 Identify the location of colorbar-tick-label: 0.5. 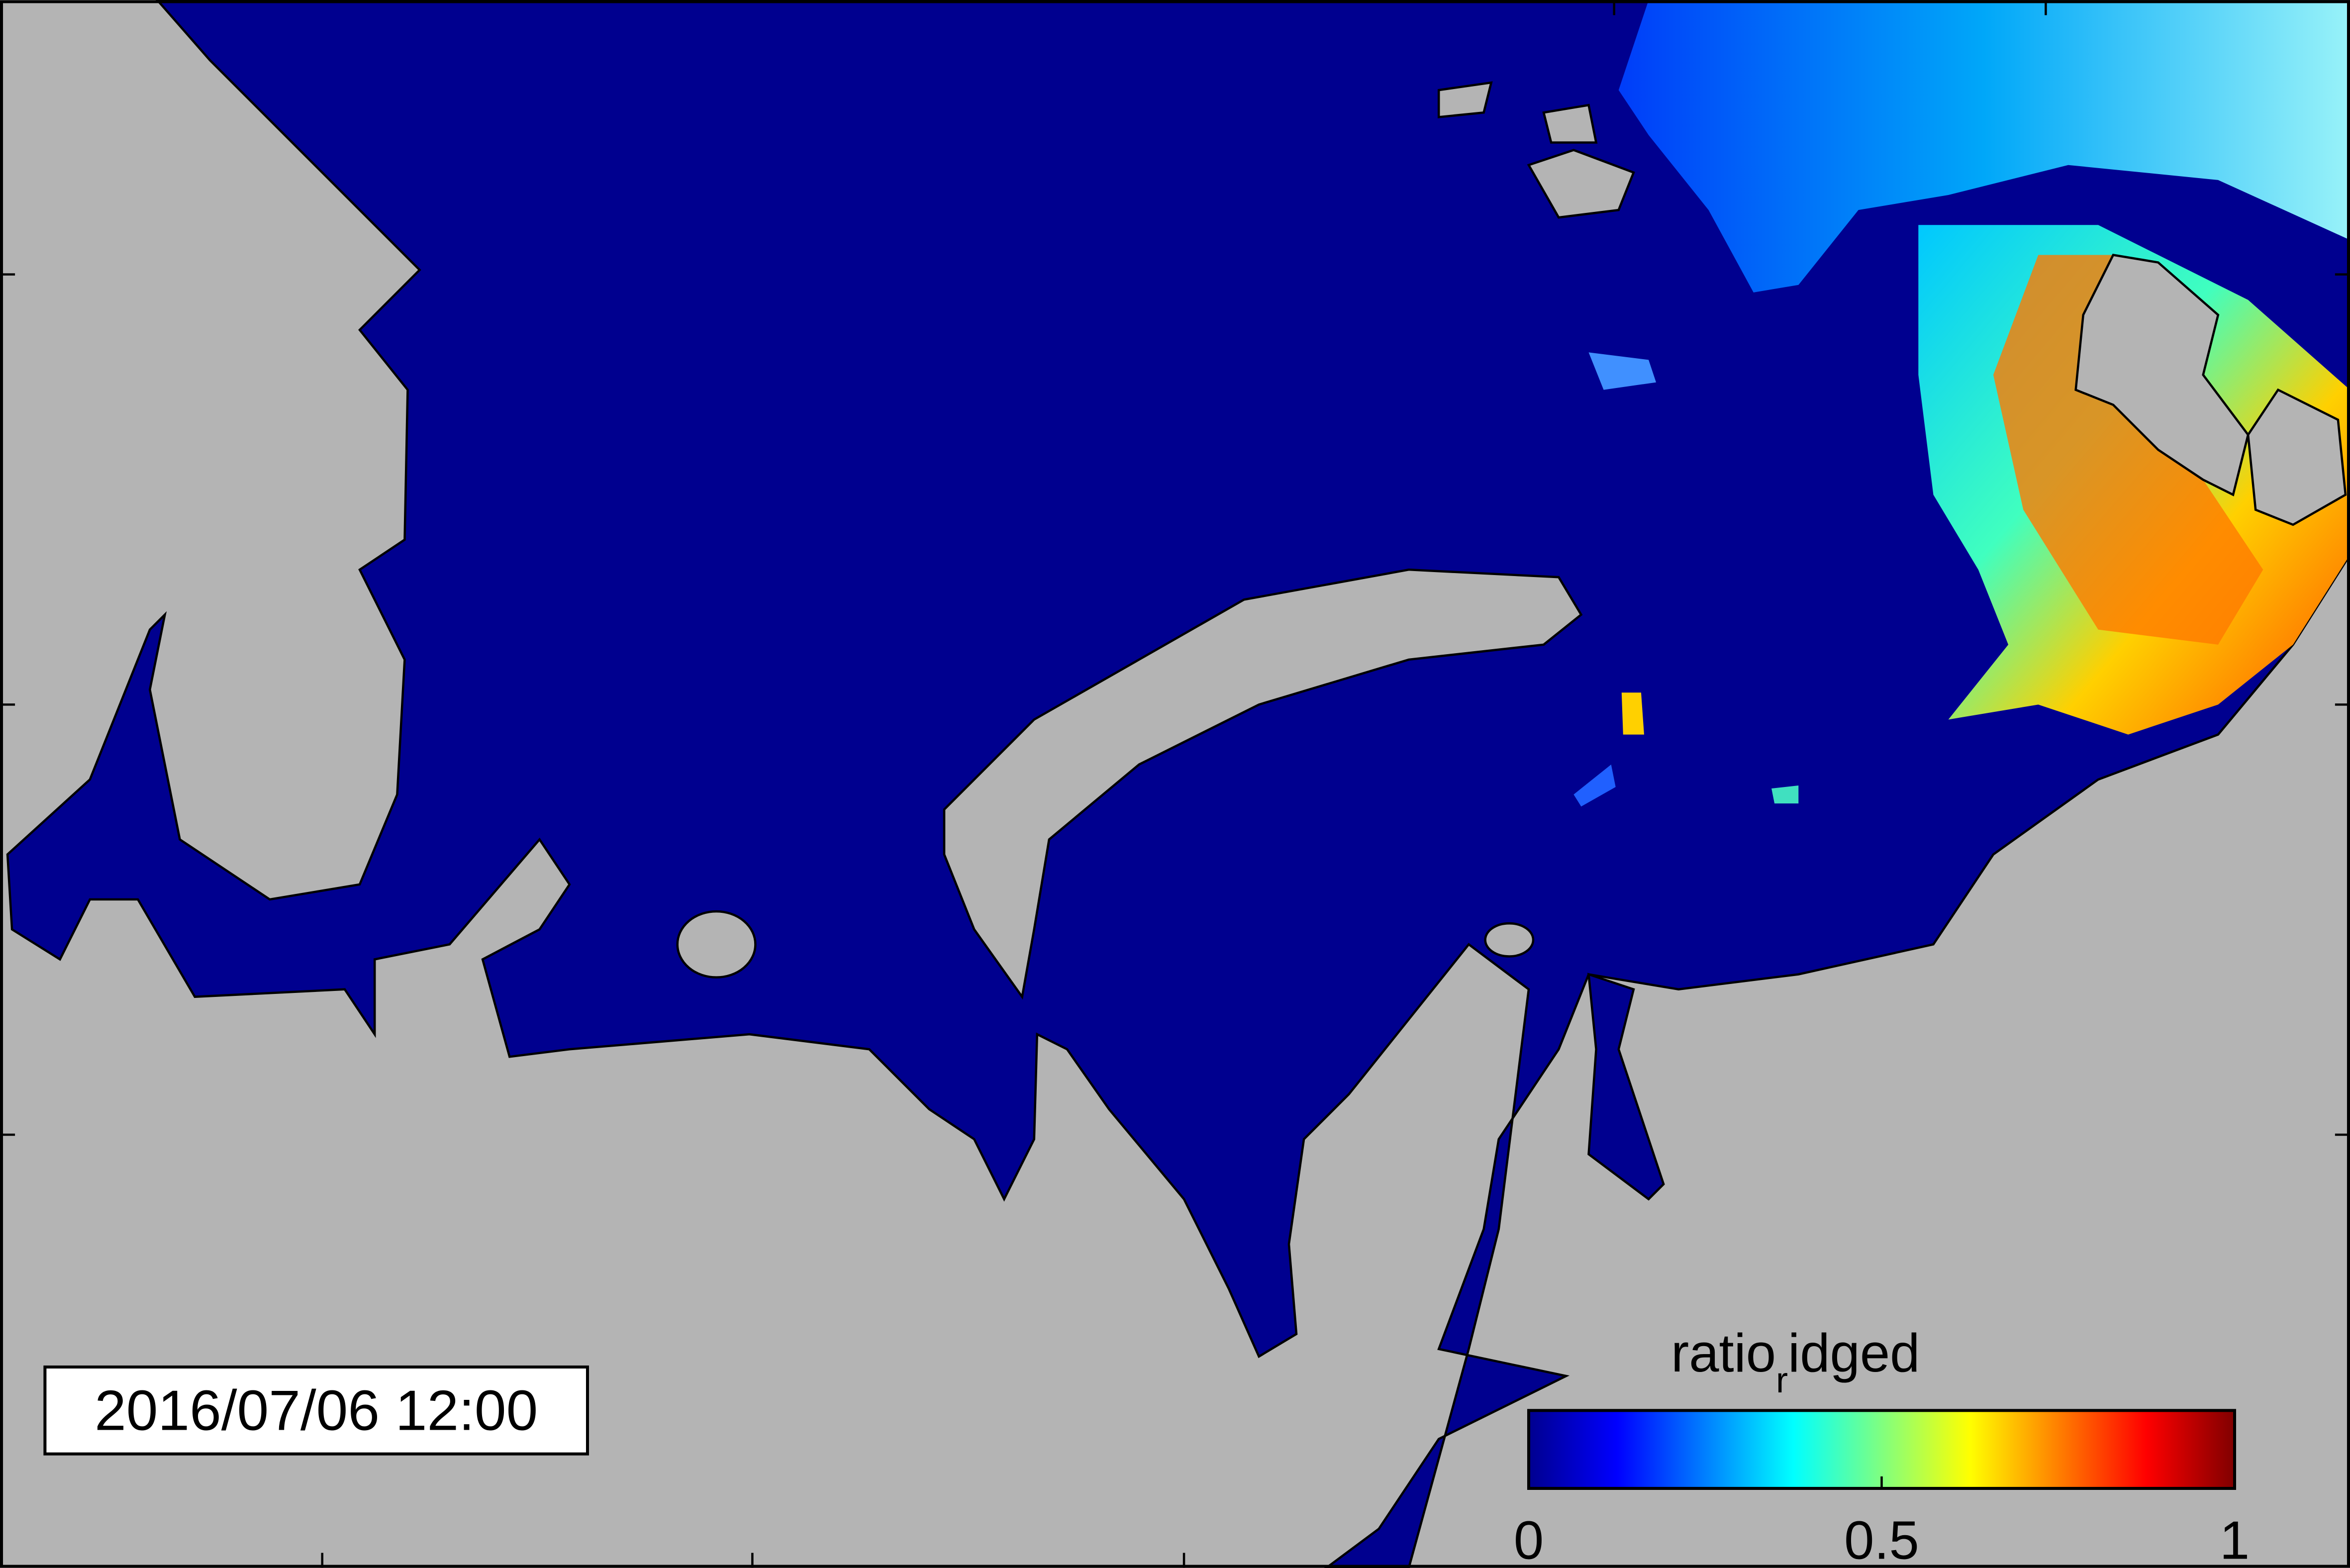
(1881, 1539).